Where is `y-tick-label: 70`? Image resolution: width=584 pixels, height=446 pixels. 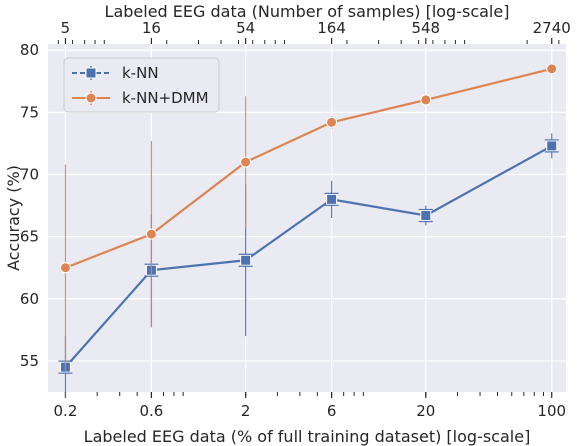 y-tick-label: 70 is located at coordinates (29, 175).